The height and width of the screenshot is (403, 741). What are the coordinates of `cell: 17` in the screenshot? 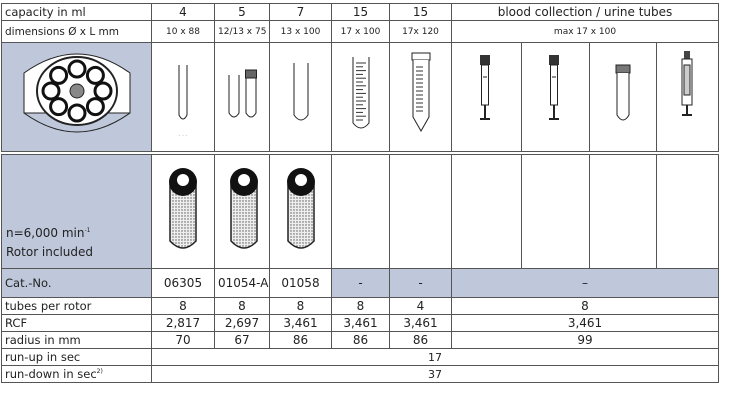 It's located at (435, 357).